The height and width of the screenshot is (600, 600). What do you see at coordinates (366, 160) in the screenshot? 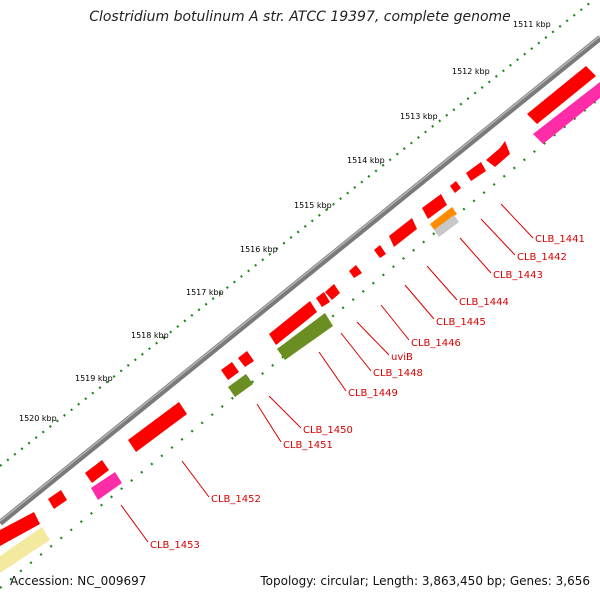
I see `tick-label-1514: 1514 kbp` at bounding box center [366, 160].